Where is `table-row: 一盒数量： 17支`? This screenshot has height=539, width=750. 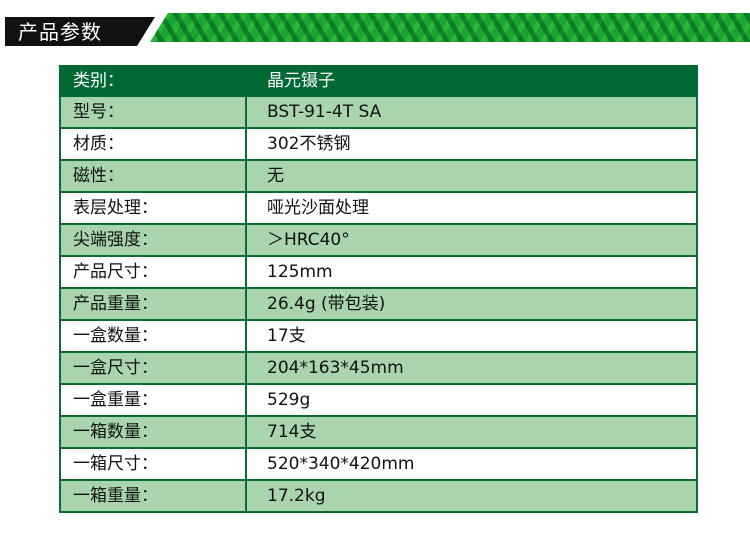 table-row: 一盒数量： 17支 is located at coordinates (378, 336).